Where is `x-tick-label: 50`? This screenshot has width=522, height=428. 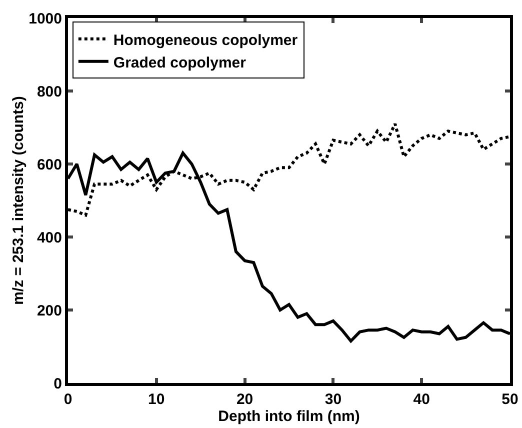
x-tick-label: 50 is located at coordinates (510, 399).